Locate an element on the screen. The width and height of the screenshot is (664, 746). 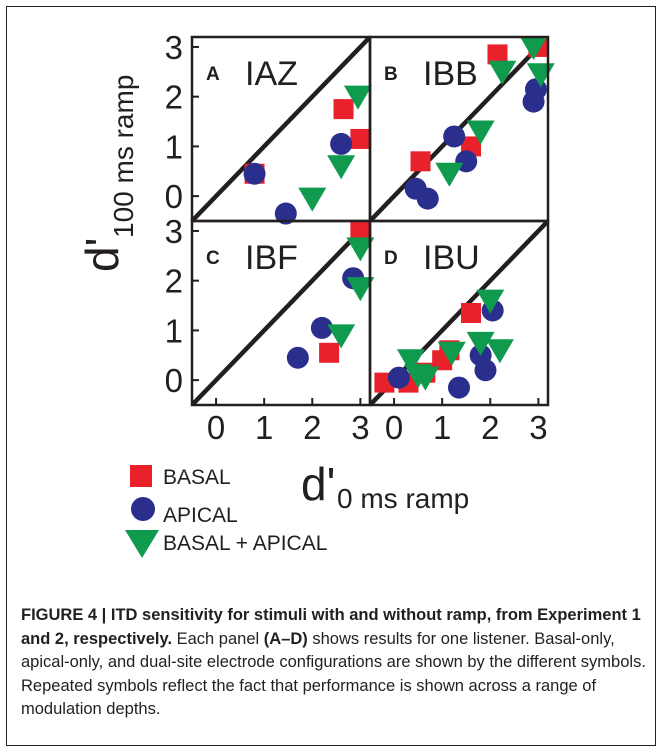
panel-c-letter: C is located at coordinates (213, 258).